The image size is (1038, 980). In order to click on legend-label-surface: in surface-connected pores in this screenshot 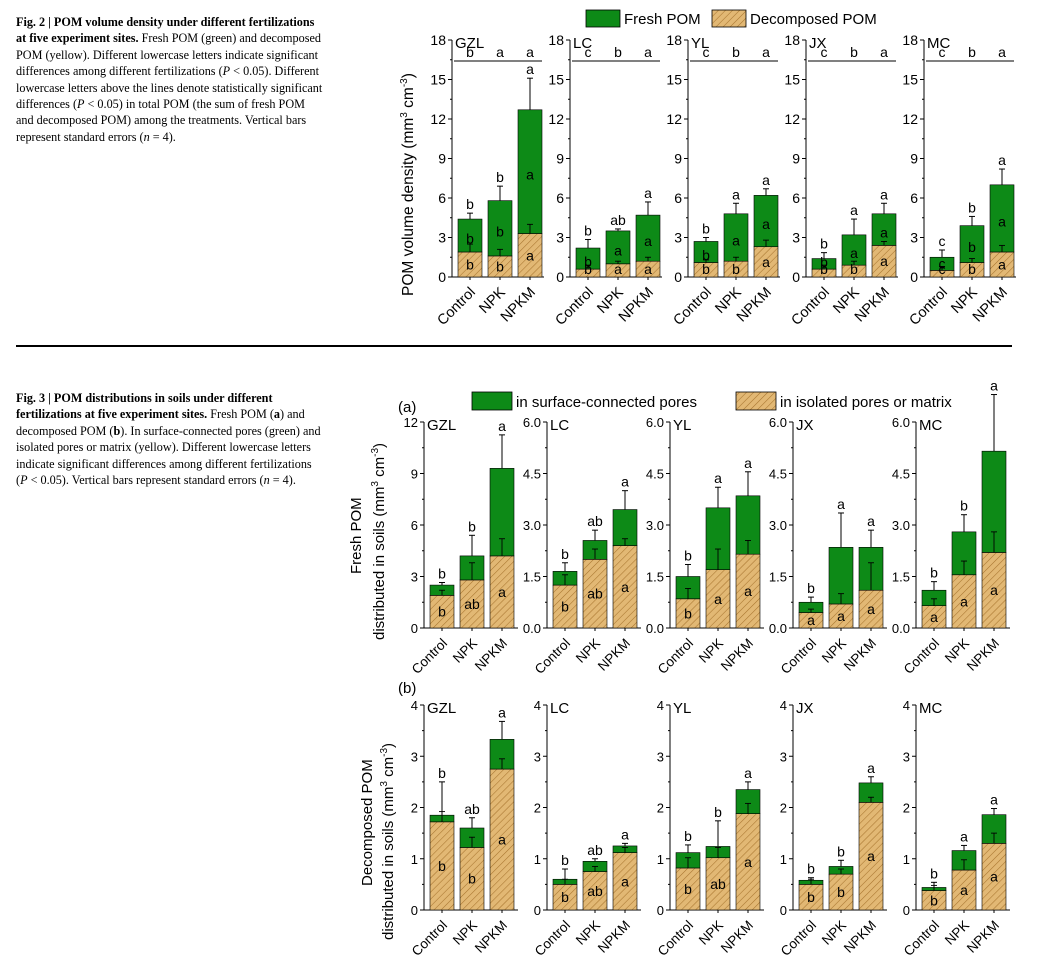, I will do `click(606, 402)`.